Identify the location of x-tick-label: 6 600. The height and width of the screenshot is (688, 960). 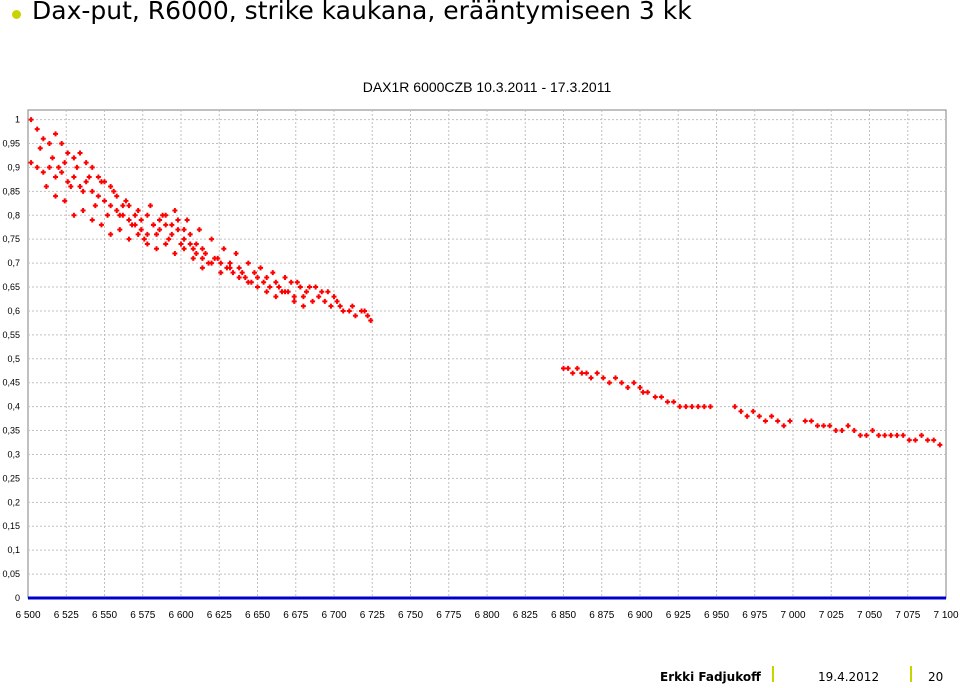
(180, 615).